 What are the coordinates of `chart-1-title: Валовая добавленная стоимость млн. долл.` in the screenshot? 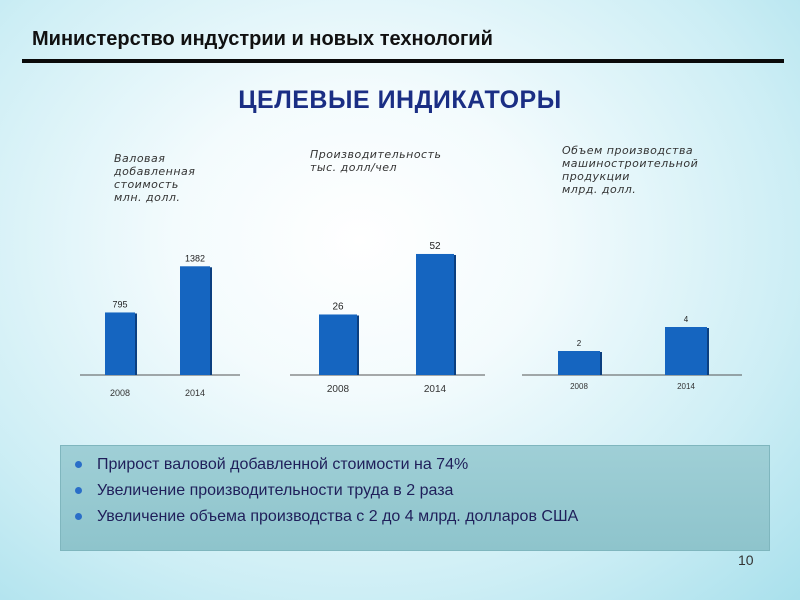 It's located at (155, 178).